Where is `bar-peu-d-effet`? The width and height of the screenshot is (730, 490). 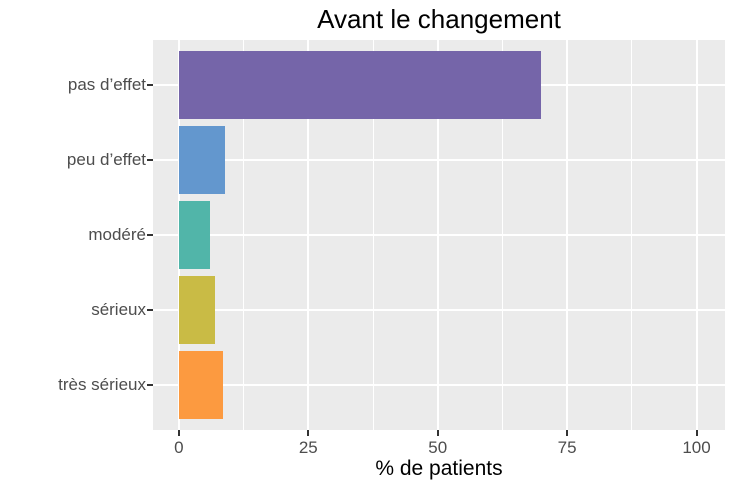 bar-peu-d-effet is located at coordinates (202, 160).